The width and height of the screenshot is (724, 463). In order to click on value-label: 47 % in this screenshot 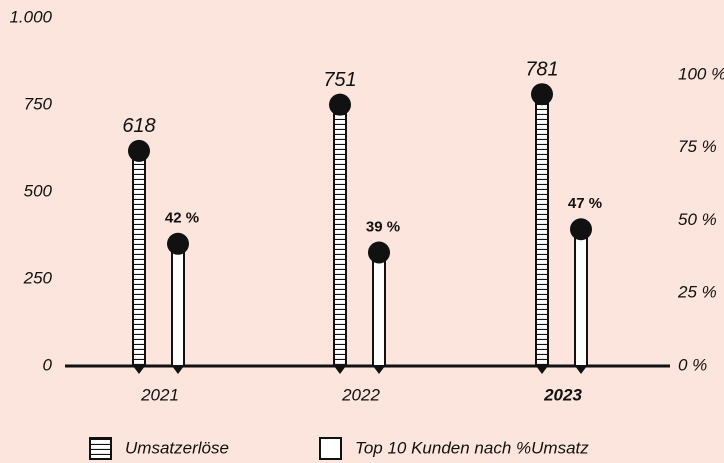, I will do `click(585, 203)`.